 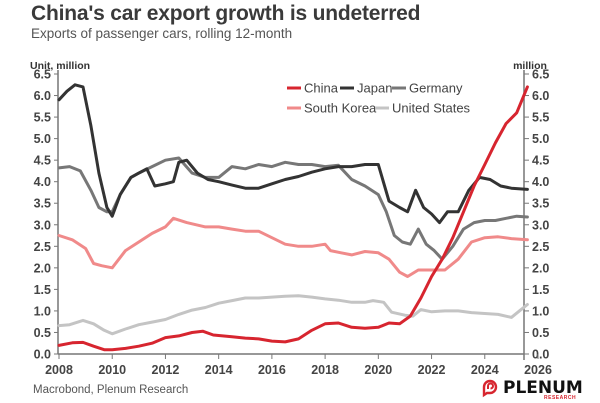 What do you see at coordinates (42, 290) in the screenshot?
I see `y-tick-label-left: 1.5` at bounding box center [42, 290].